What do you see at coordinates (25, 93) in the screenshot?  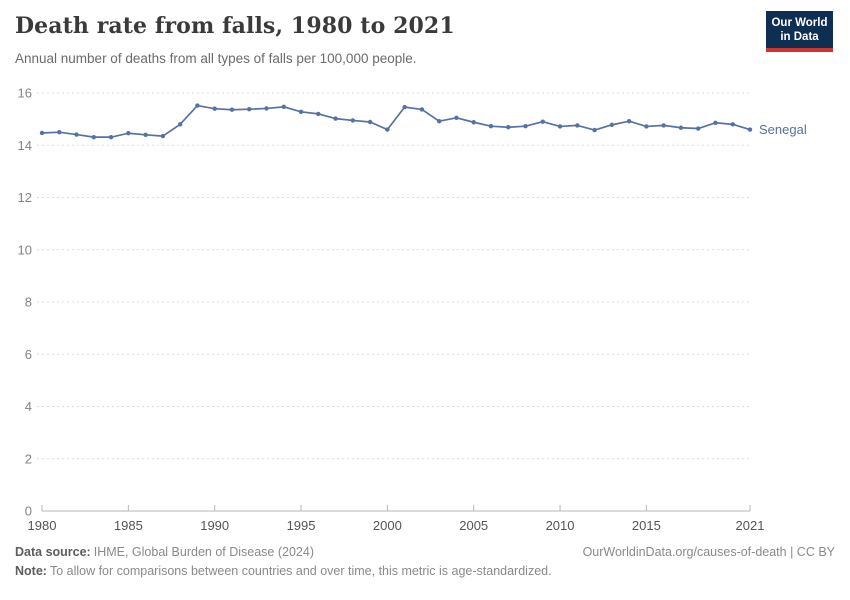 I see `y-tick-label: 16` at bounding box center [25, 93].